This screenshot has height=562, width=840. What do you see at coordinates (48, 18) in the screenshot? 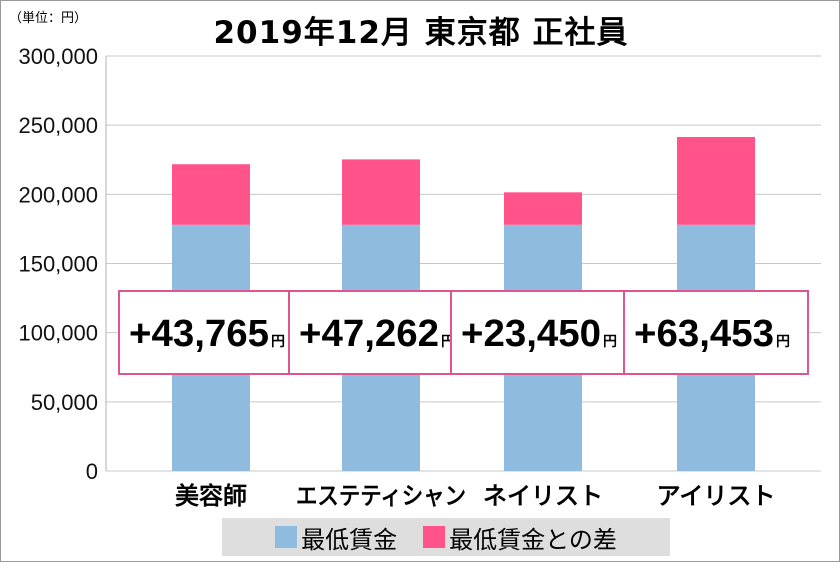
I see `unit-label: （単位：円）` at bounding box center [48, 18].